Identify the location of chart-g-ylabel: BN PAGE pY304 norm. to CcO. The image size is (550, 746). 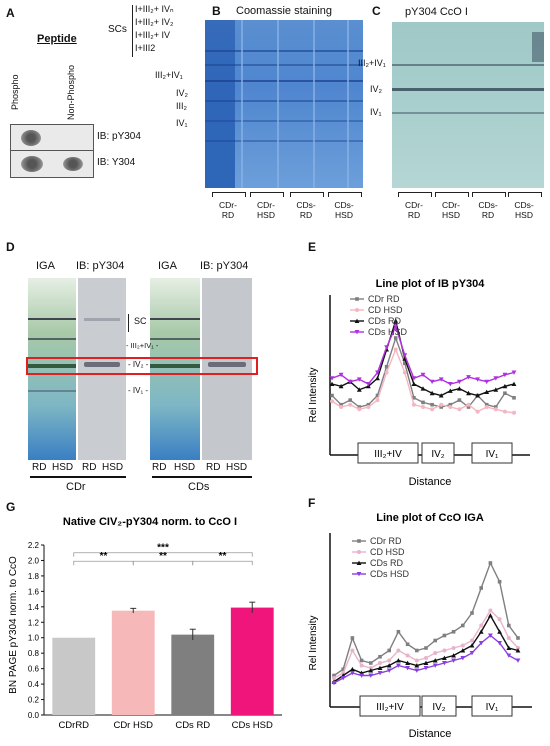
(13, 625).